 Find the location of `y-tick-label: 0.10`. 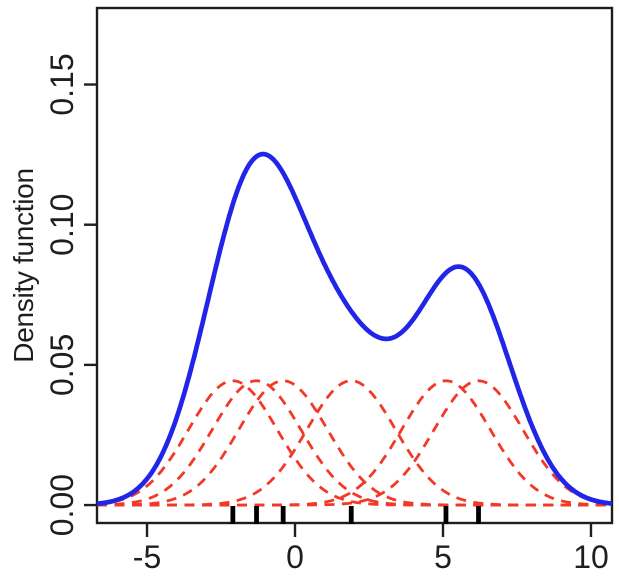

y-tick-label: 0.10 is located at coordinates (62, 225).